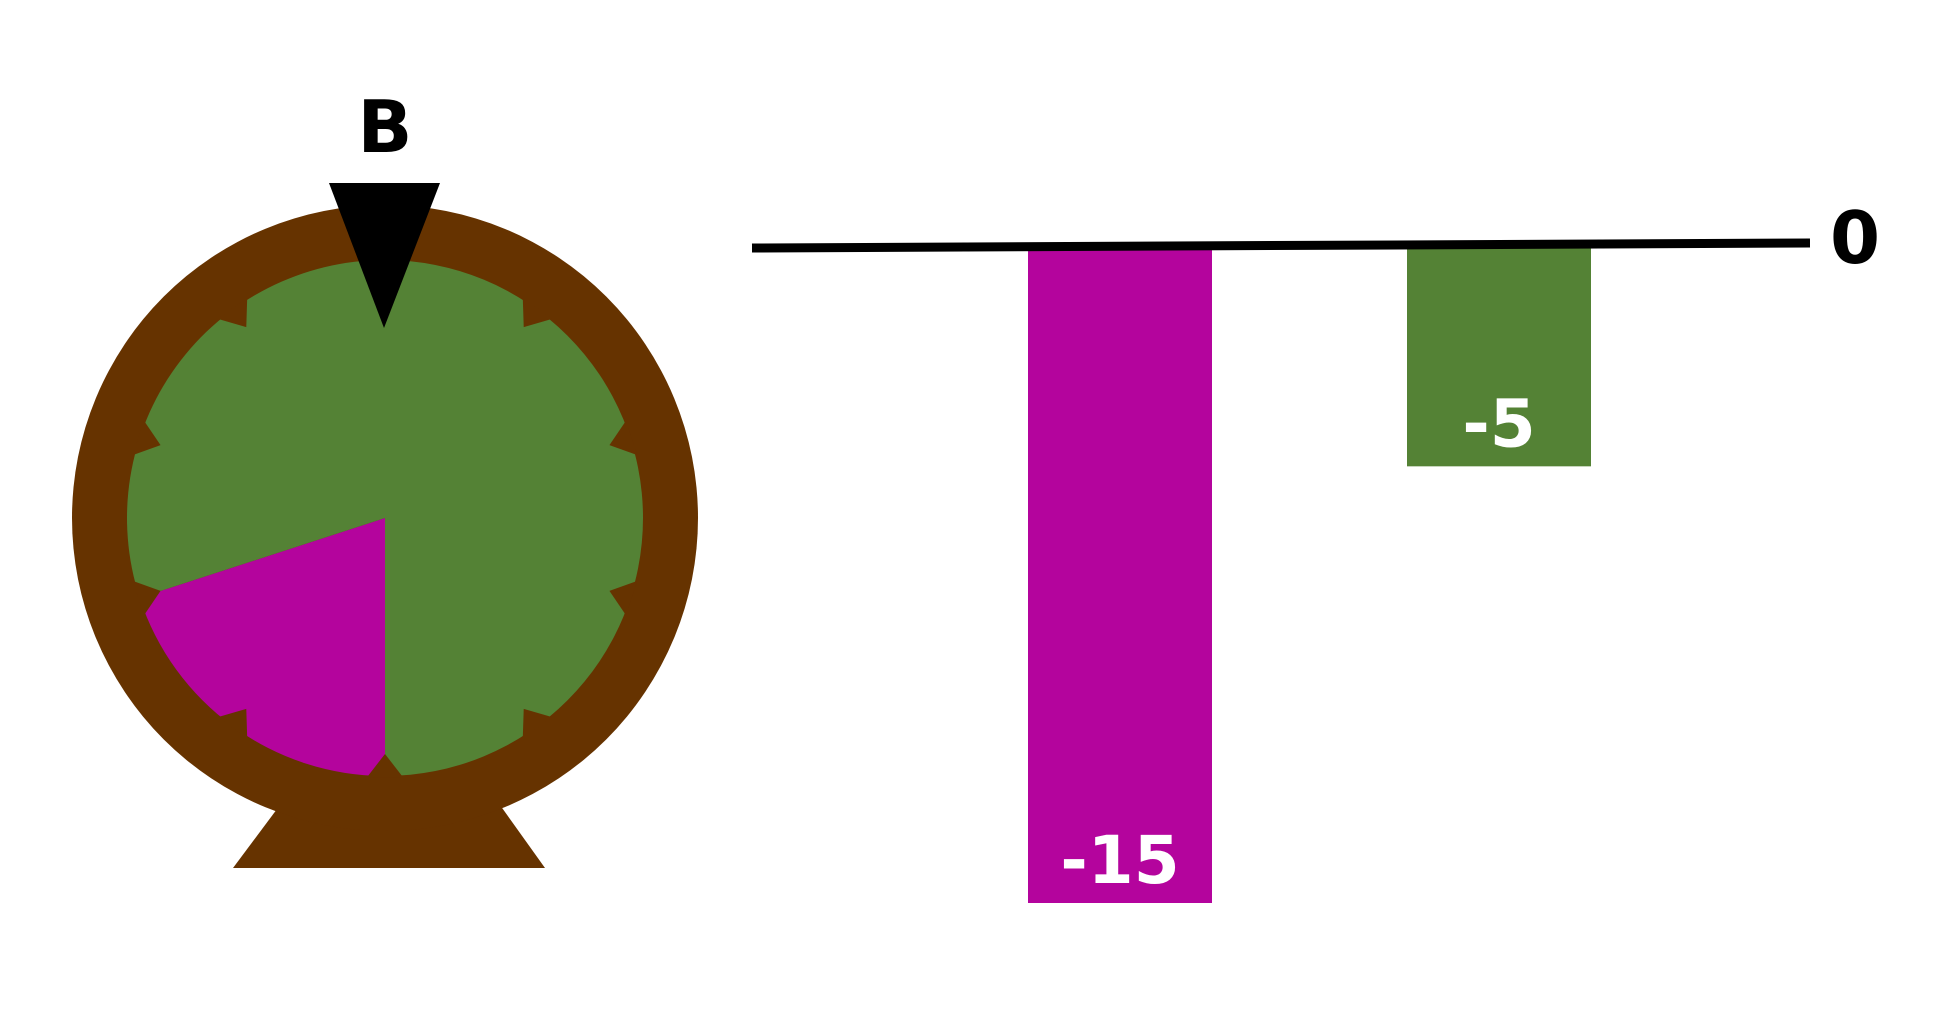 The image size is (1948, 1028). I want to click on zero-axis-line, so click(1281, 245).